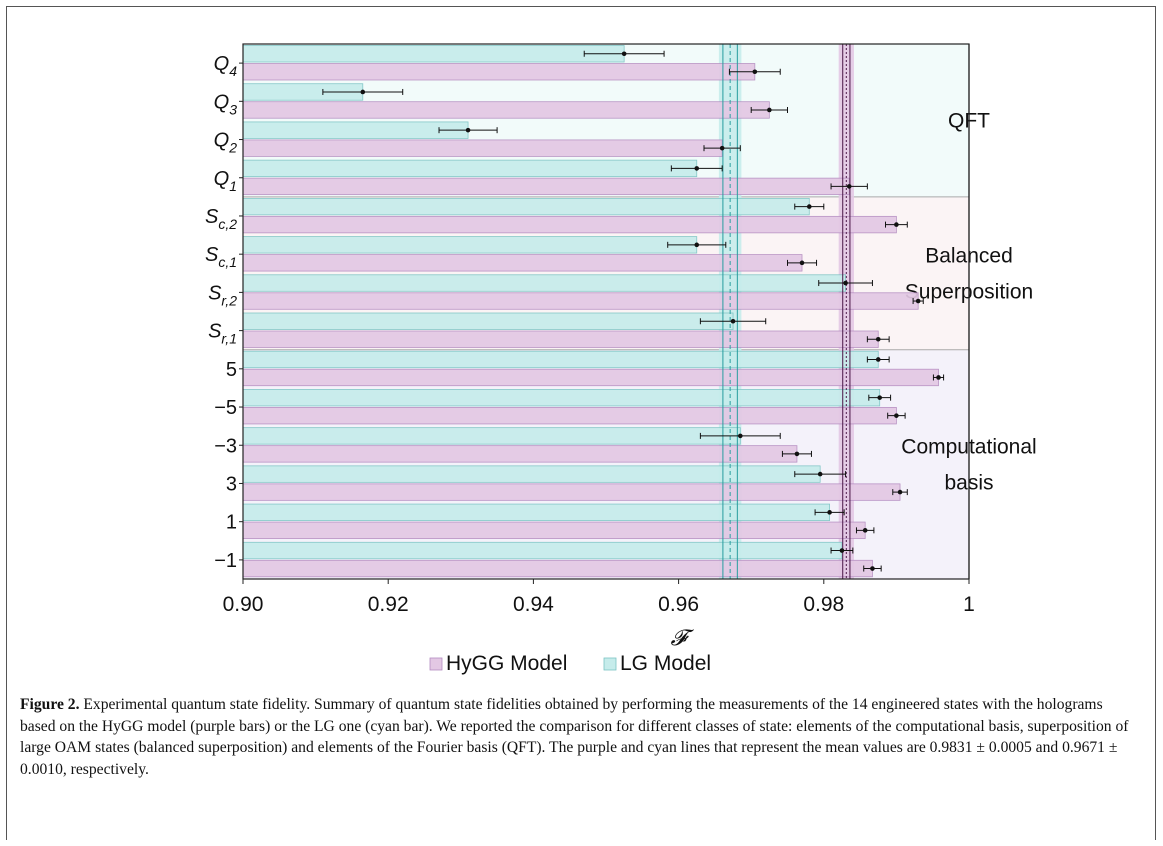 This screenshot has width=1163, height=846. I want to click on x-tick-label: 0.94, so click(533, 604).